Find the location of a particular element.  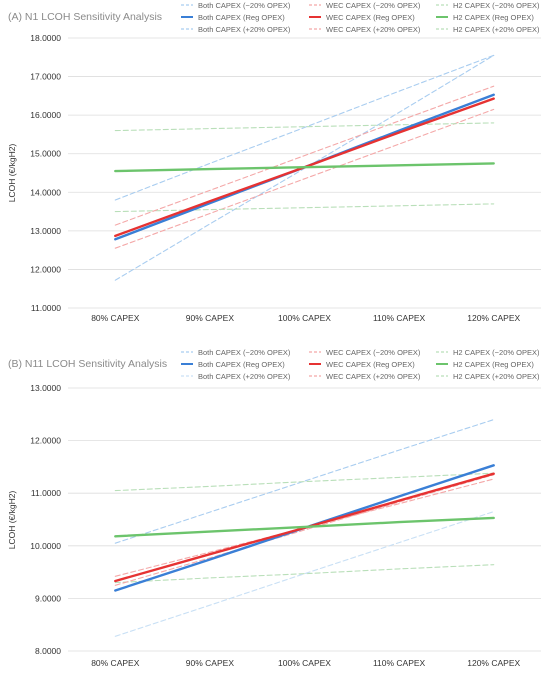

y-tick-label: 18.0000 is located at coordinates (45, 38).